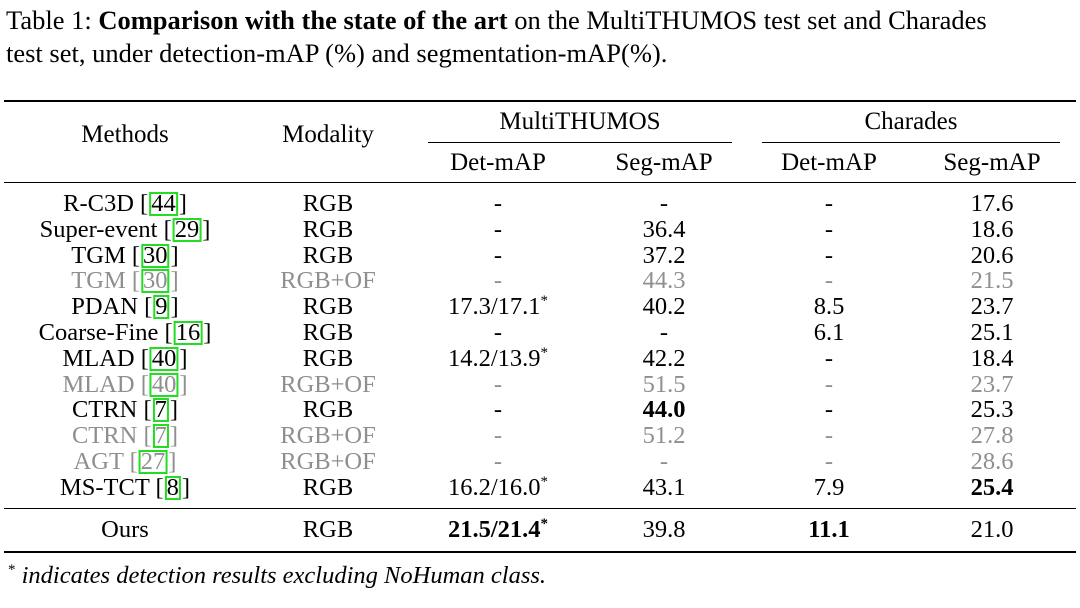 Image resolution: width=1080 pixels, height=608 pixels. I want to click on row-4-ch-seg: 23.7, so click(992, 307).